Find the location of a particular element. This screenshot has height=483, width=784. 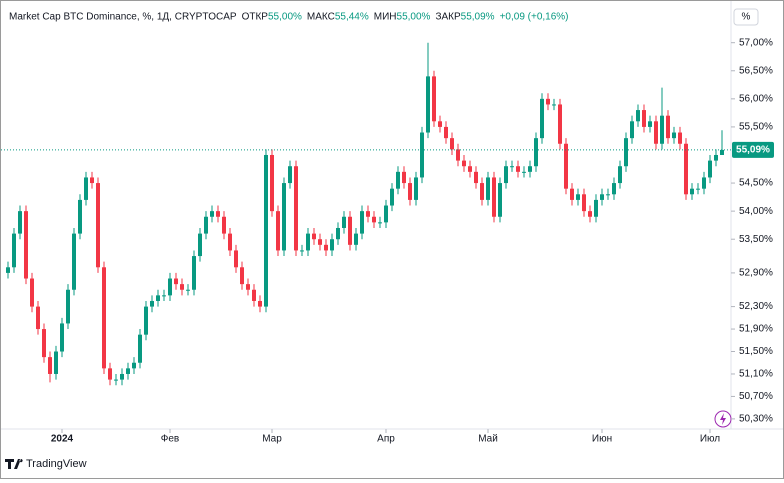

x-tick-label: Апр is located at coordinates (386, 439).